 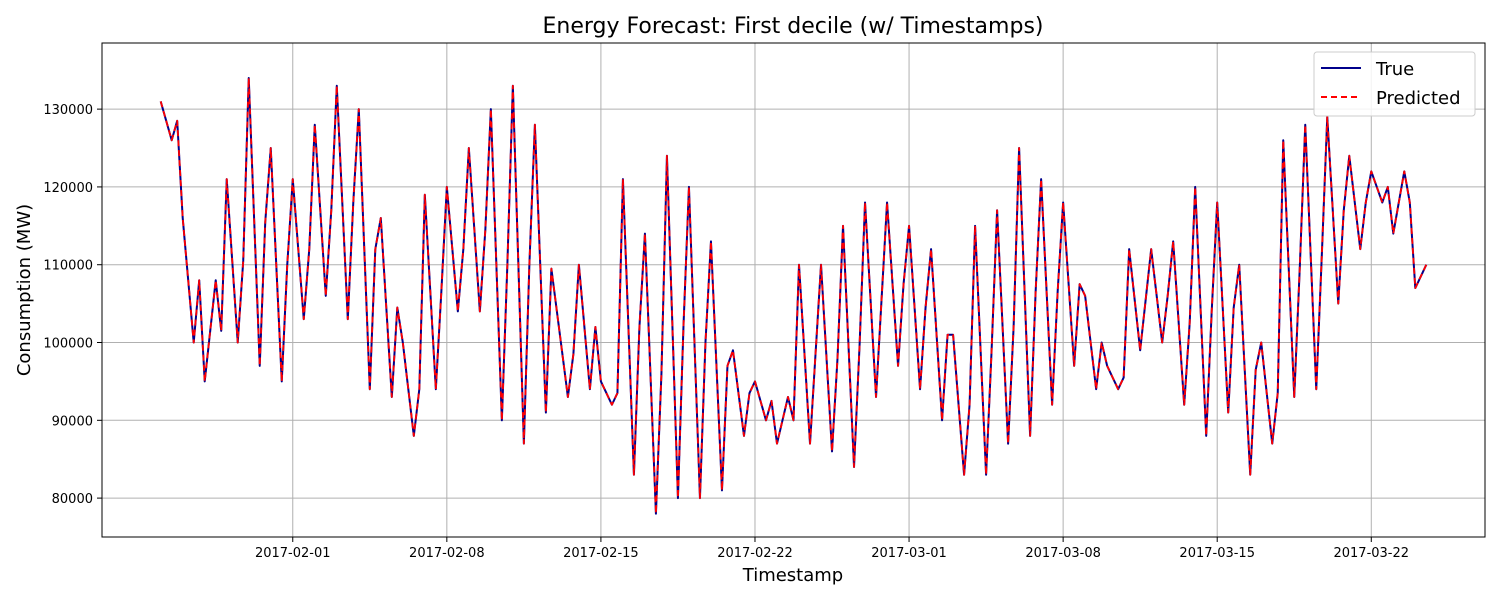 I want to click on legend: True Predicted, so click(x=1394, y=84).